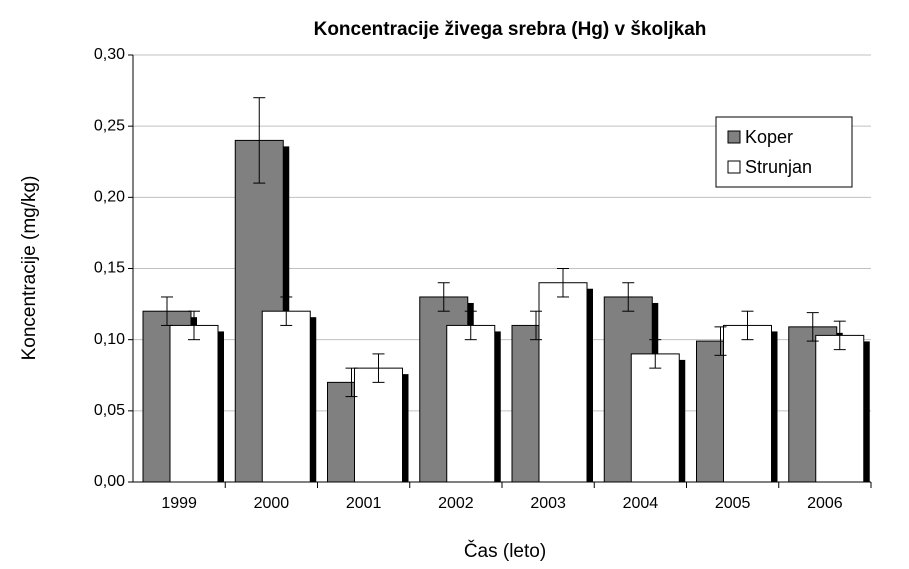 This screenshot has height=569, width=909. Describe the element at coordinates (29, 268) in the screenshot. I see `y-axis-title: Koncentracije (mg/kg)` at that location.